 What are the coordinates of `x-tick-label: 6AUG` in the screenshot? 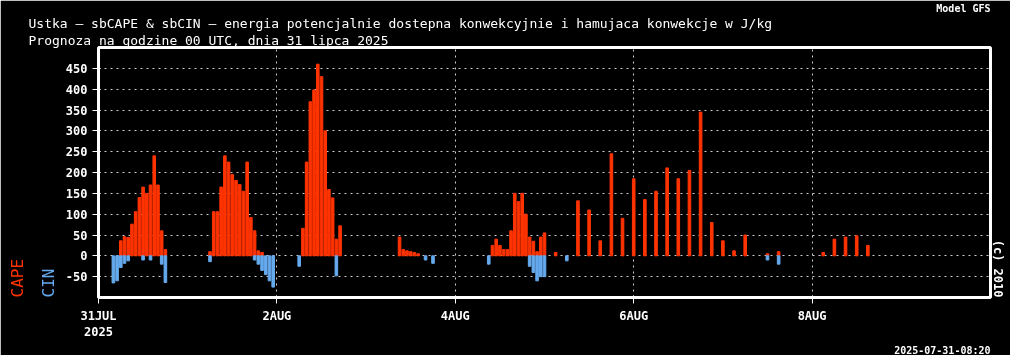 It's located at (634, 315).